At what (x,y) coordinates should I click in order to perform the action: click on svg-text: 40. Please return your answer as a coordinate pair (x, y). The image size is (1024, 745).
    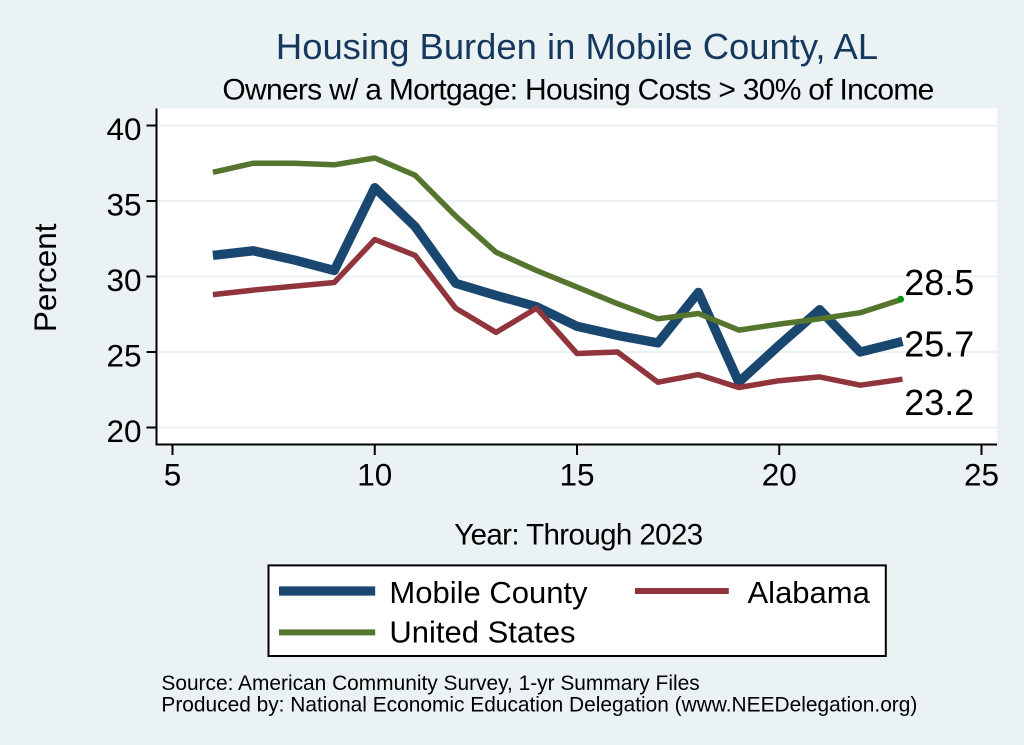
    Looking at the image, I should click on (123, 129).